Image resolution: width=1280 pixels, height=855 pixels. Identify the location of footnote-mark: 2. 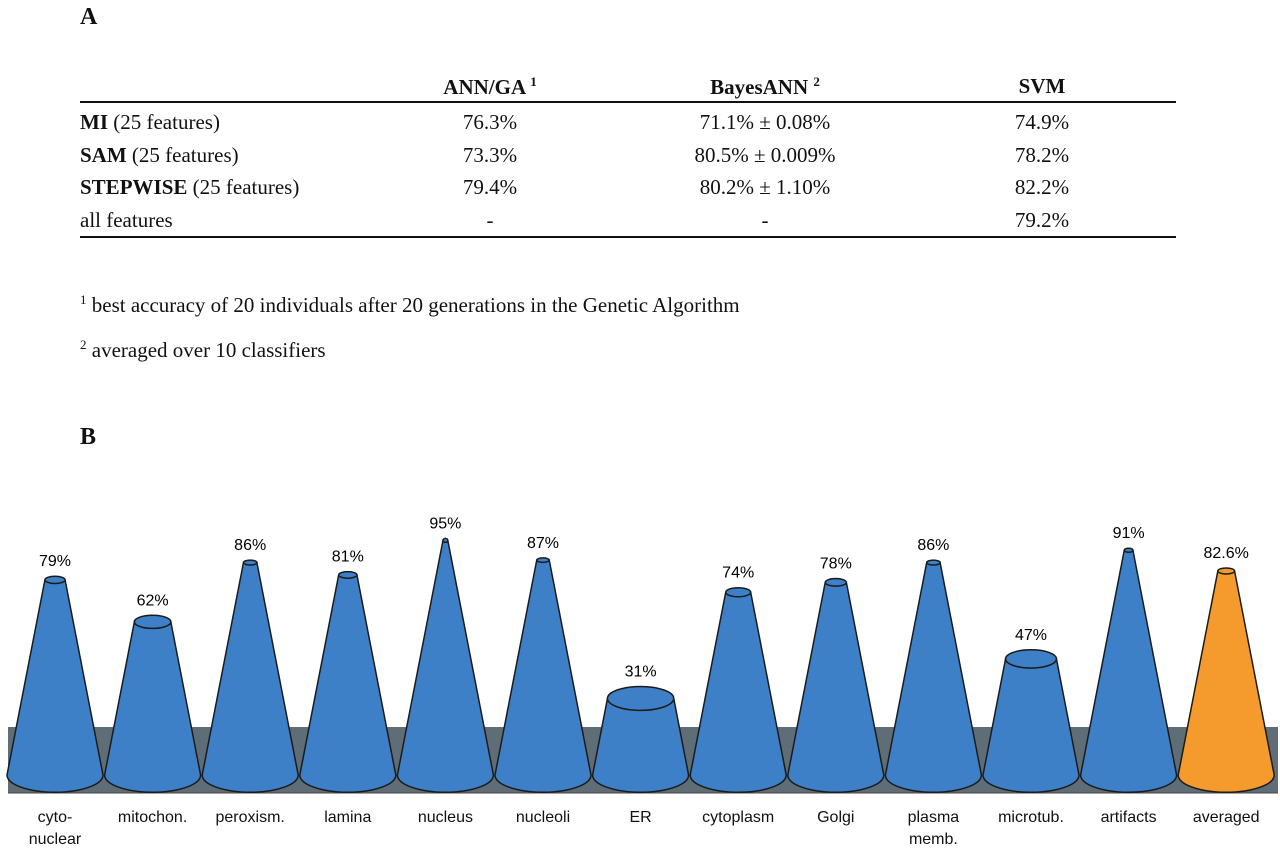
(83, 344).